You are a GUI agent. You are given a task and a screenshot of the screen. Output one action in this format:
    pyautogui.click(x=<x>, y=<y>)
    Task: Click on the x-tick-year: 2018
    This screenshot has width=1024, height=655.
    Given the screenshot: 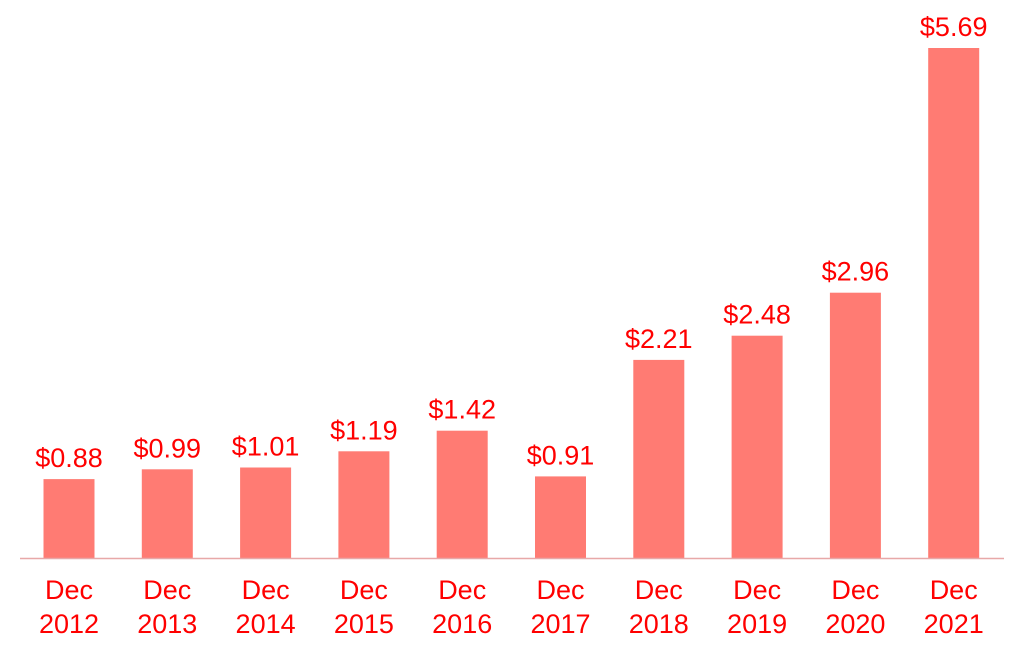 What is the action you would take?
    pyautogui.click(x=659, y=624)
    